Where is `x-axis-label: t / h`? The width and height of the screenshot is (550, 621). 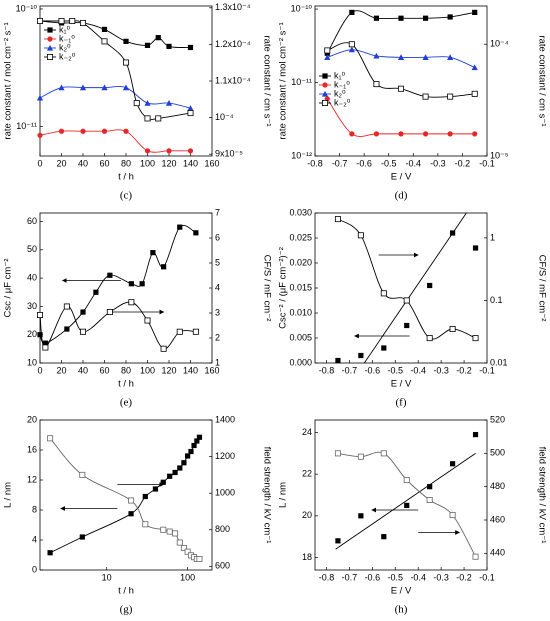
x-axis-label: t / h is located at coordinates (126, 384).